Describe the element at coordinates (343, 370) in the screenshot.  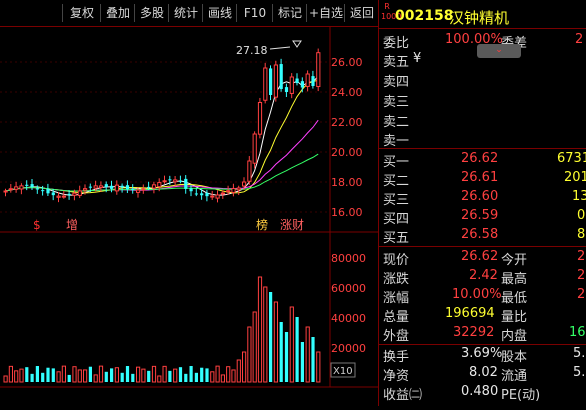
I see `vol-unit-box` at that location.